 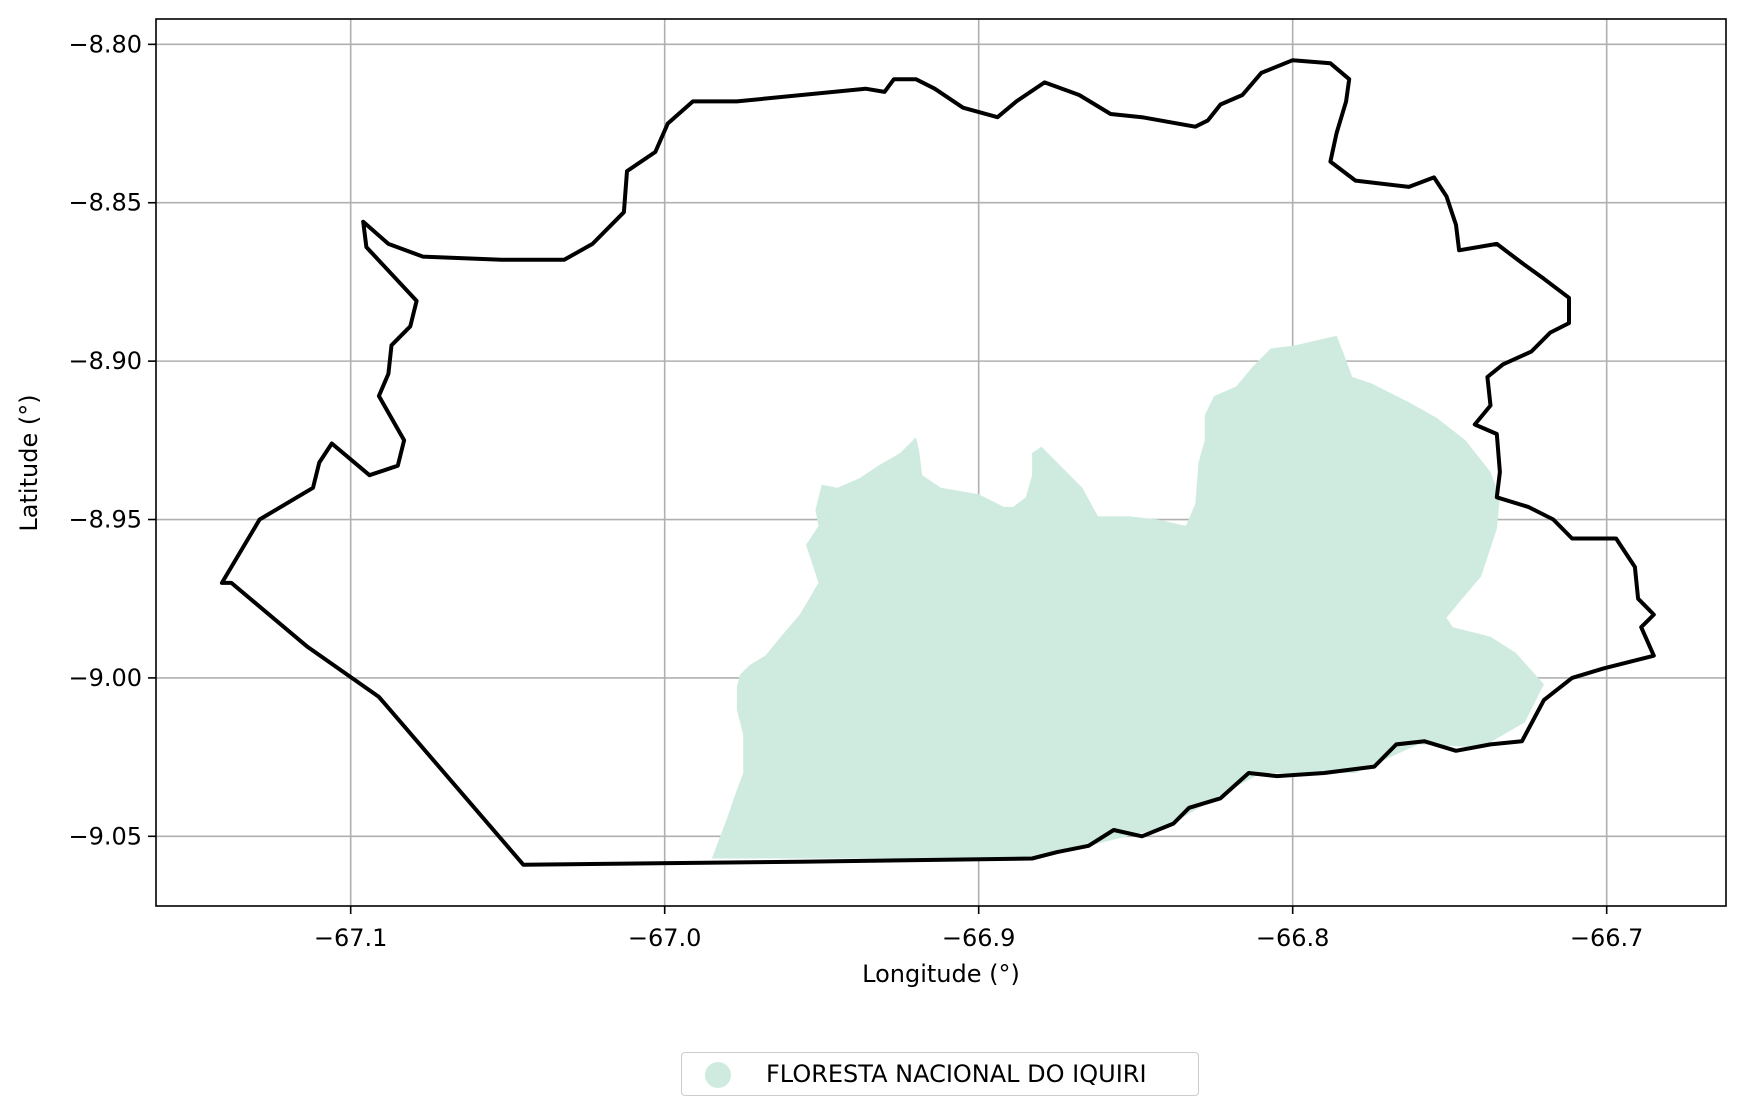 What do you see at coordinates (351, 938) in the screenshot?
I see `x-tick-label: −67.1` at bounding box center [351, 938].